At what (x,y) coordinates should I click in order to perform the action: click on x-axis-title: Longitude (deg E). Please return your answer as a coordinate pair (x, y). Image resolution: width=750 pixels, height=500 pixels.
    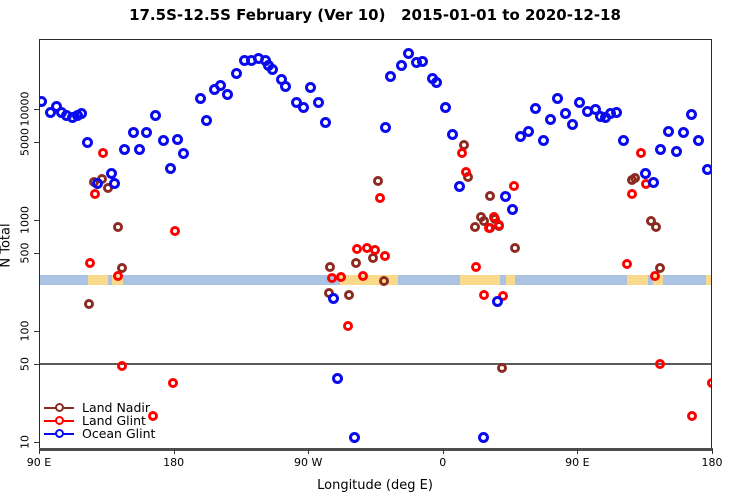
    Looking at the image, I should click on (375, 485).